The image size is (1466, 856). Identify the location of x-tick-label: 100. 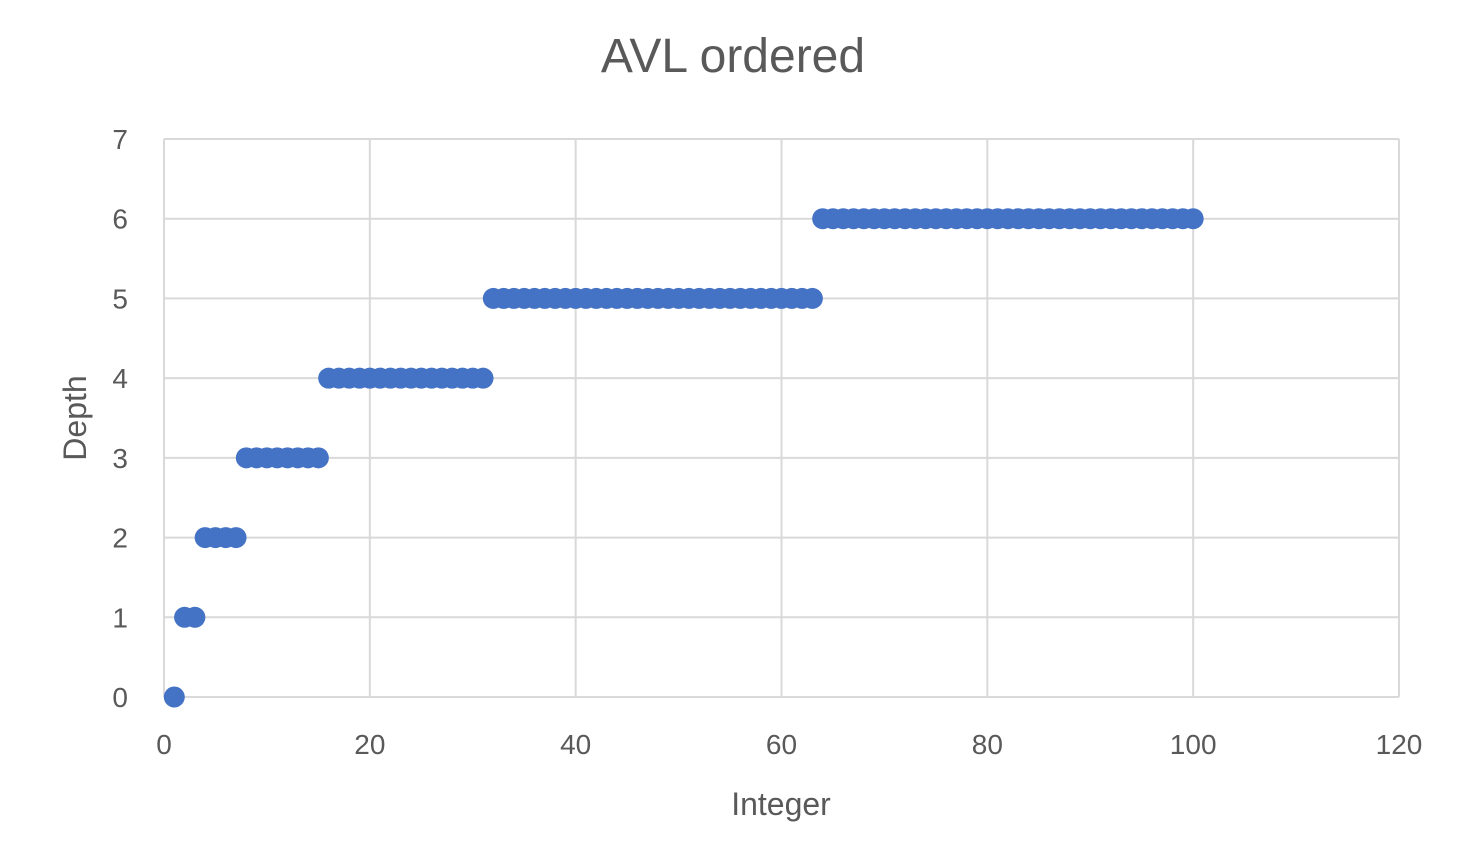
(1193, 744).